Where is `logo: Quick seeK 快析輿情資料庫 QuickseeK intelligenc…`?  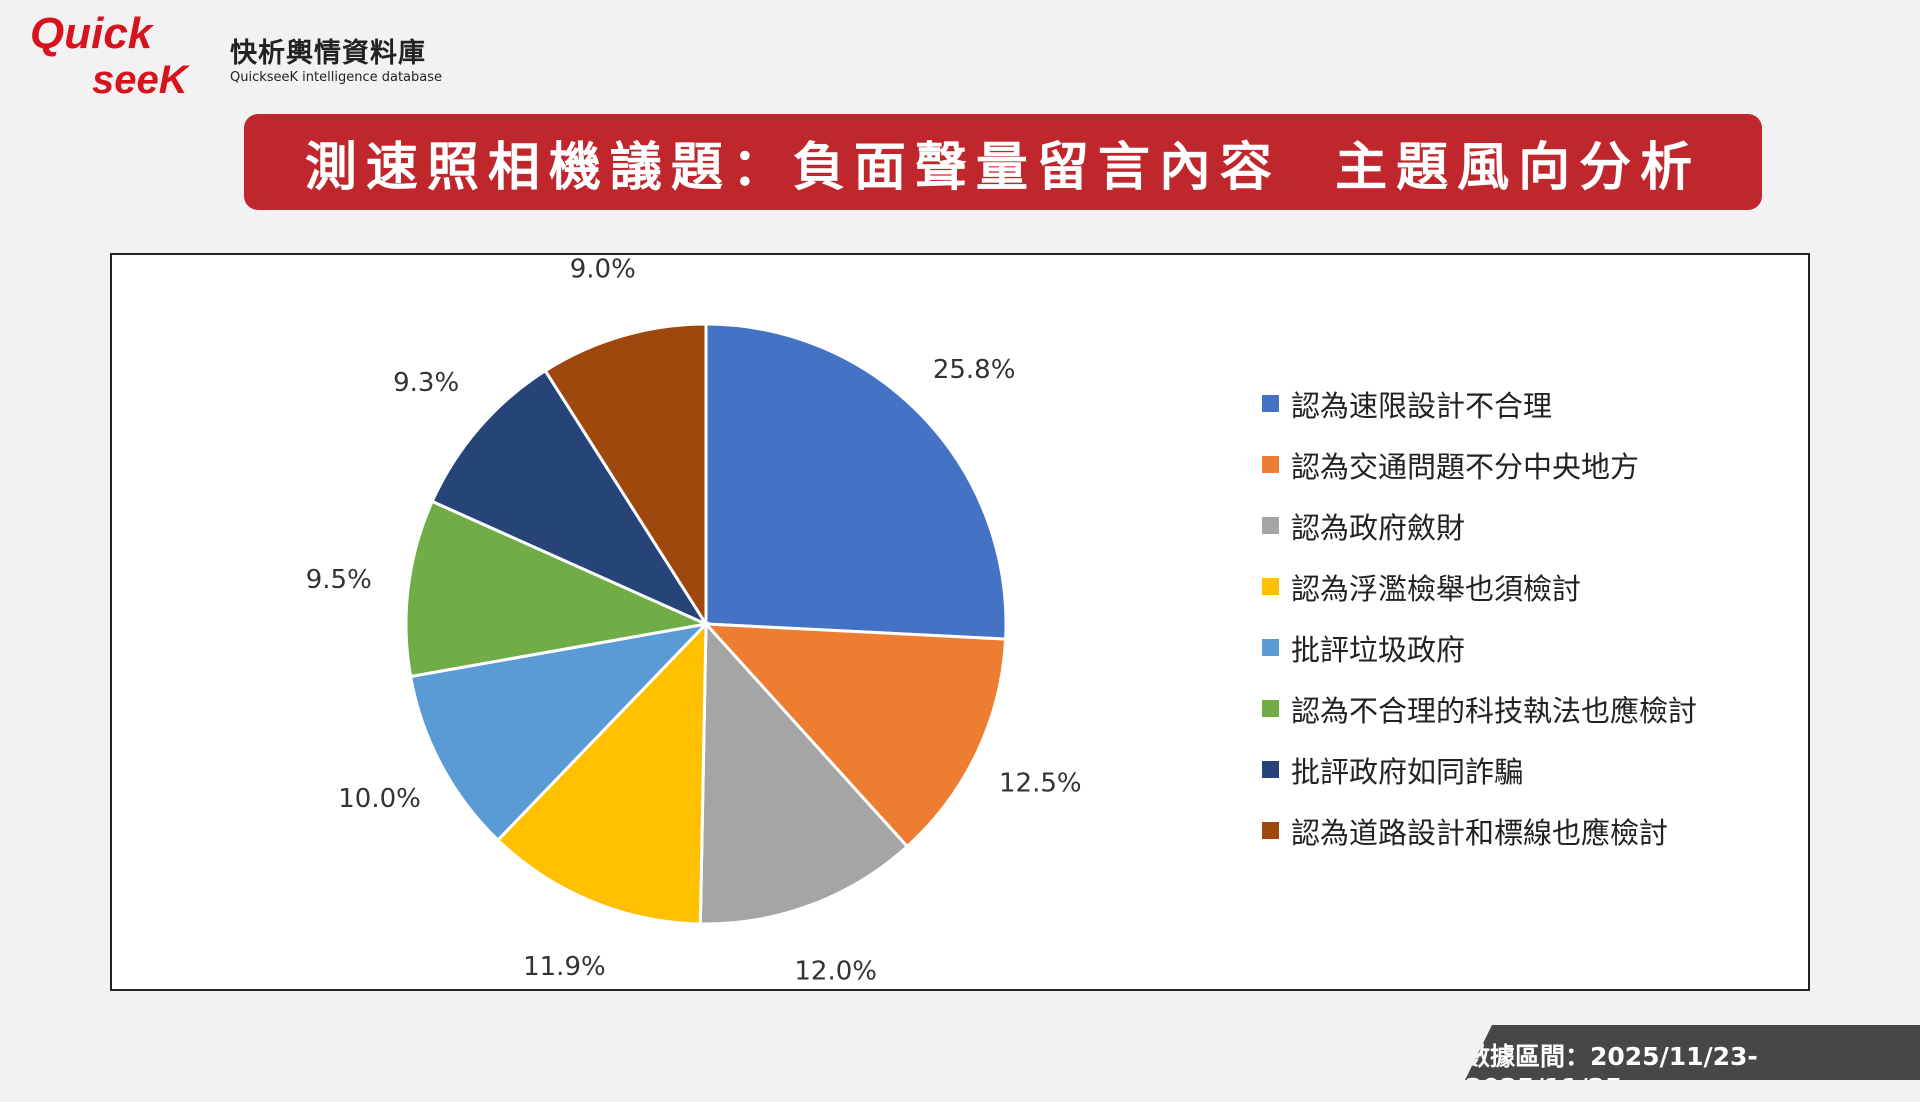 logo: Quick seeK 快析輿情資料庫 QuickseeK intelligenc… is located at coordinates (236, 58).